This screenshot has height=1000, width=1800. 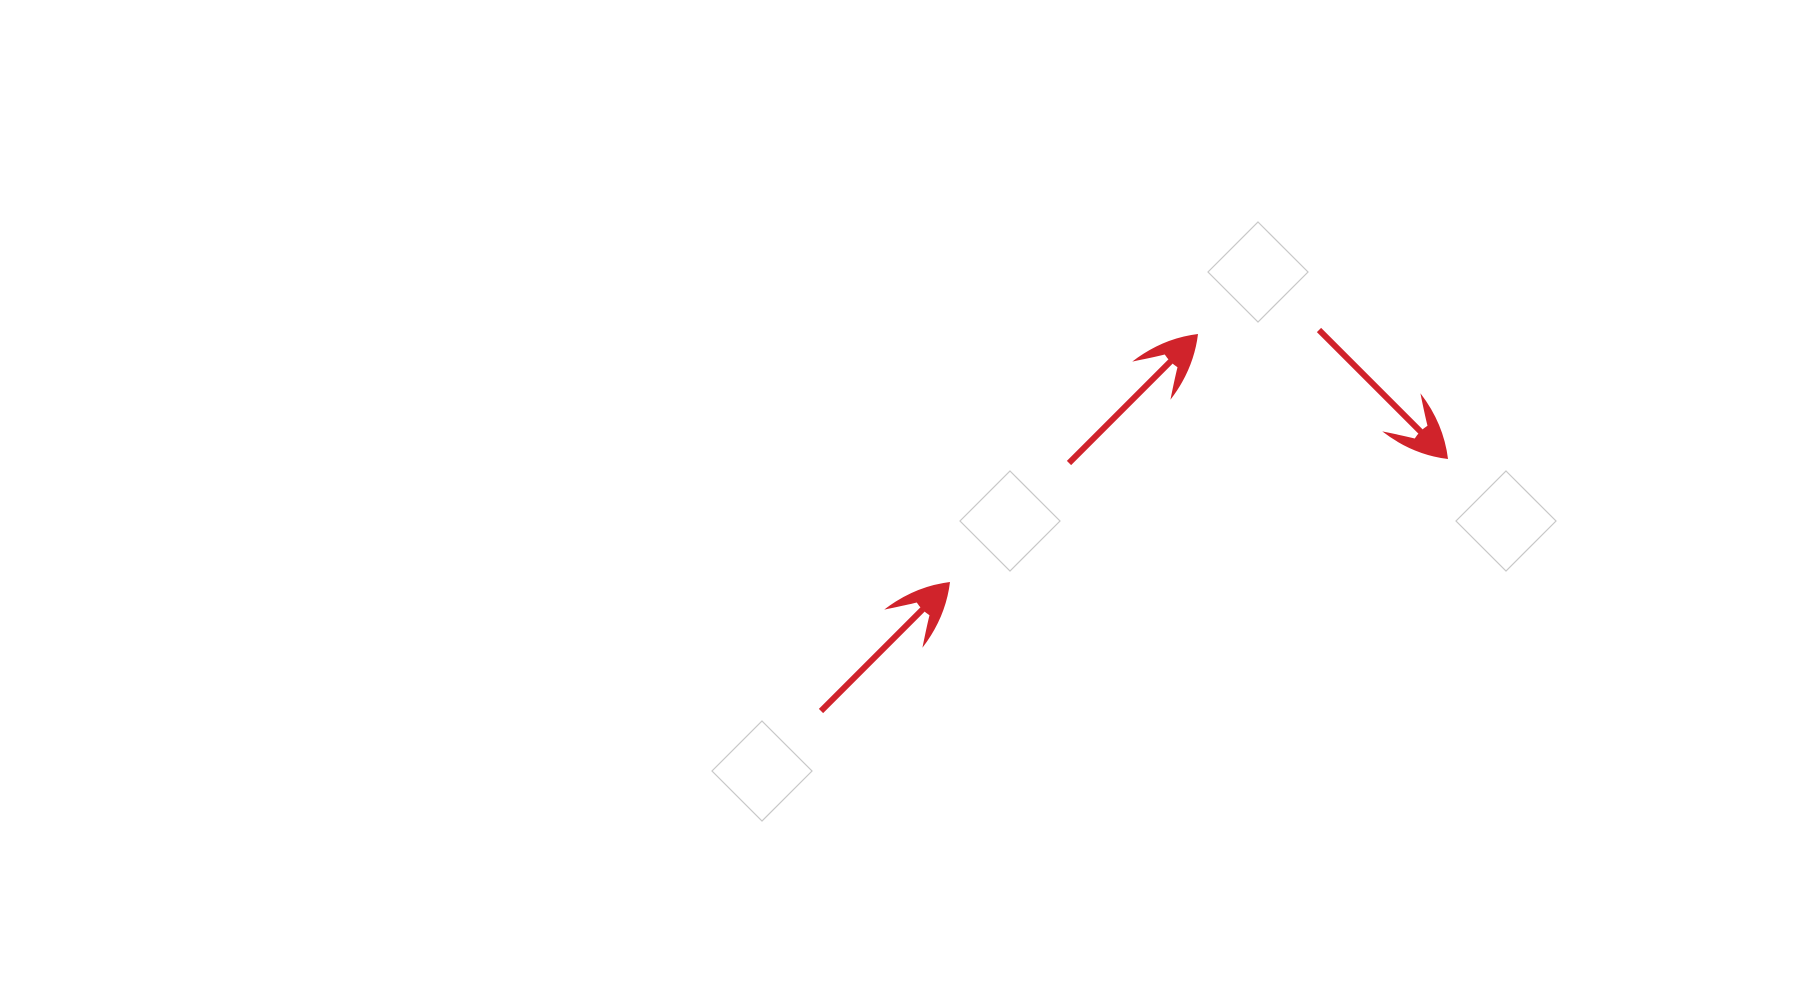 I want to click on arrow-node1-to-node2, so click(x=893, y=638).